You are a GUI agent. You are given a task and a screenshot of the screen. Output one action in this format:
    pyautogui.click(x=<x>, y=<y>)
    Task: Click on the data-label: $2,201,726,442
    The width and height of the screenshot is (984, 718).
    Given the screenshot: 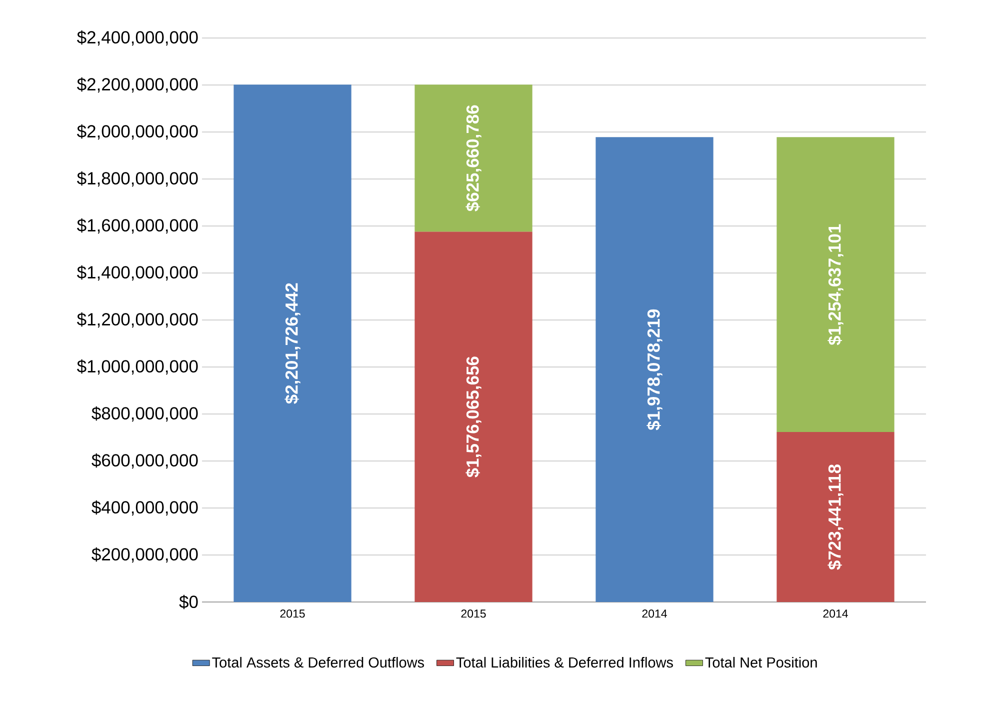 What is the action you would take?
    pyautogui.click(x=292, y=343)
    